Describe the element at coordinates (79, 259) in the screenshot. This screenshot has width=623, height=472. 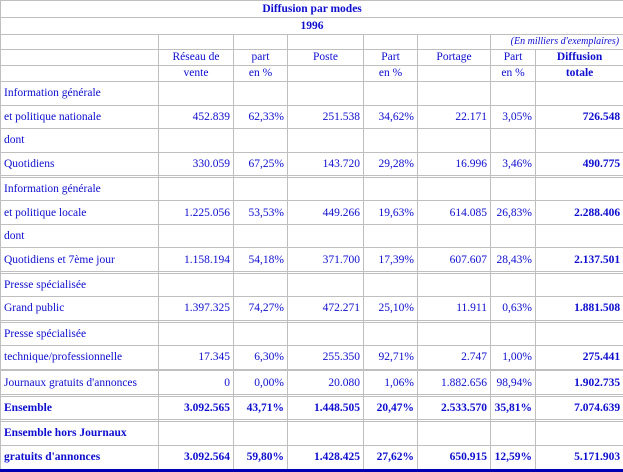
I see `row-label: Quotidiens et 7ème jour` at that location.